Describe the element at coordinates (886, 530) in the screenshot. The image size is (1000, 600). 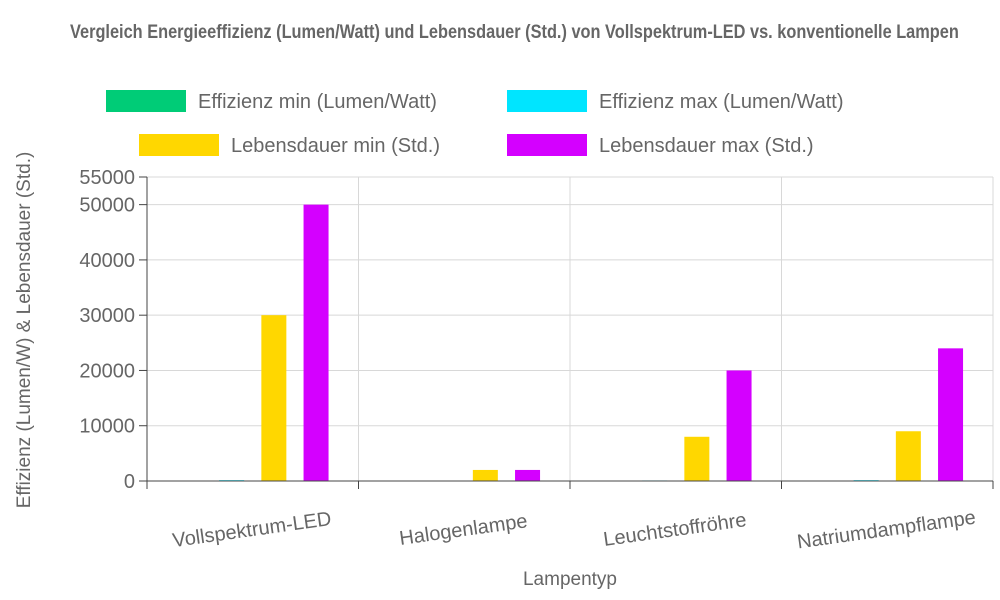
I see `x-tick-label-natriumdampflampe: Natriumdampflampe` at that location.